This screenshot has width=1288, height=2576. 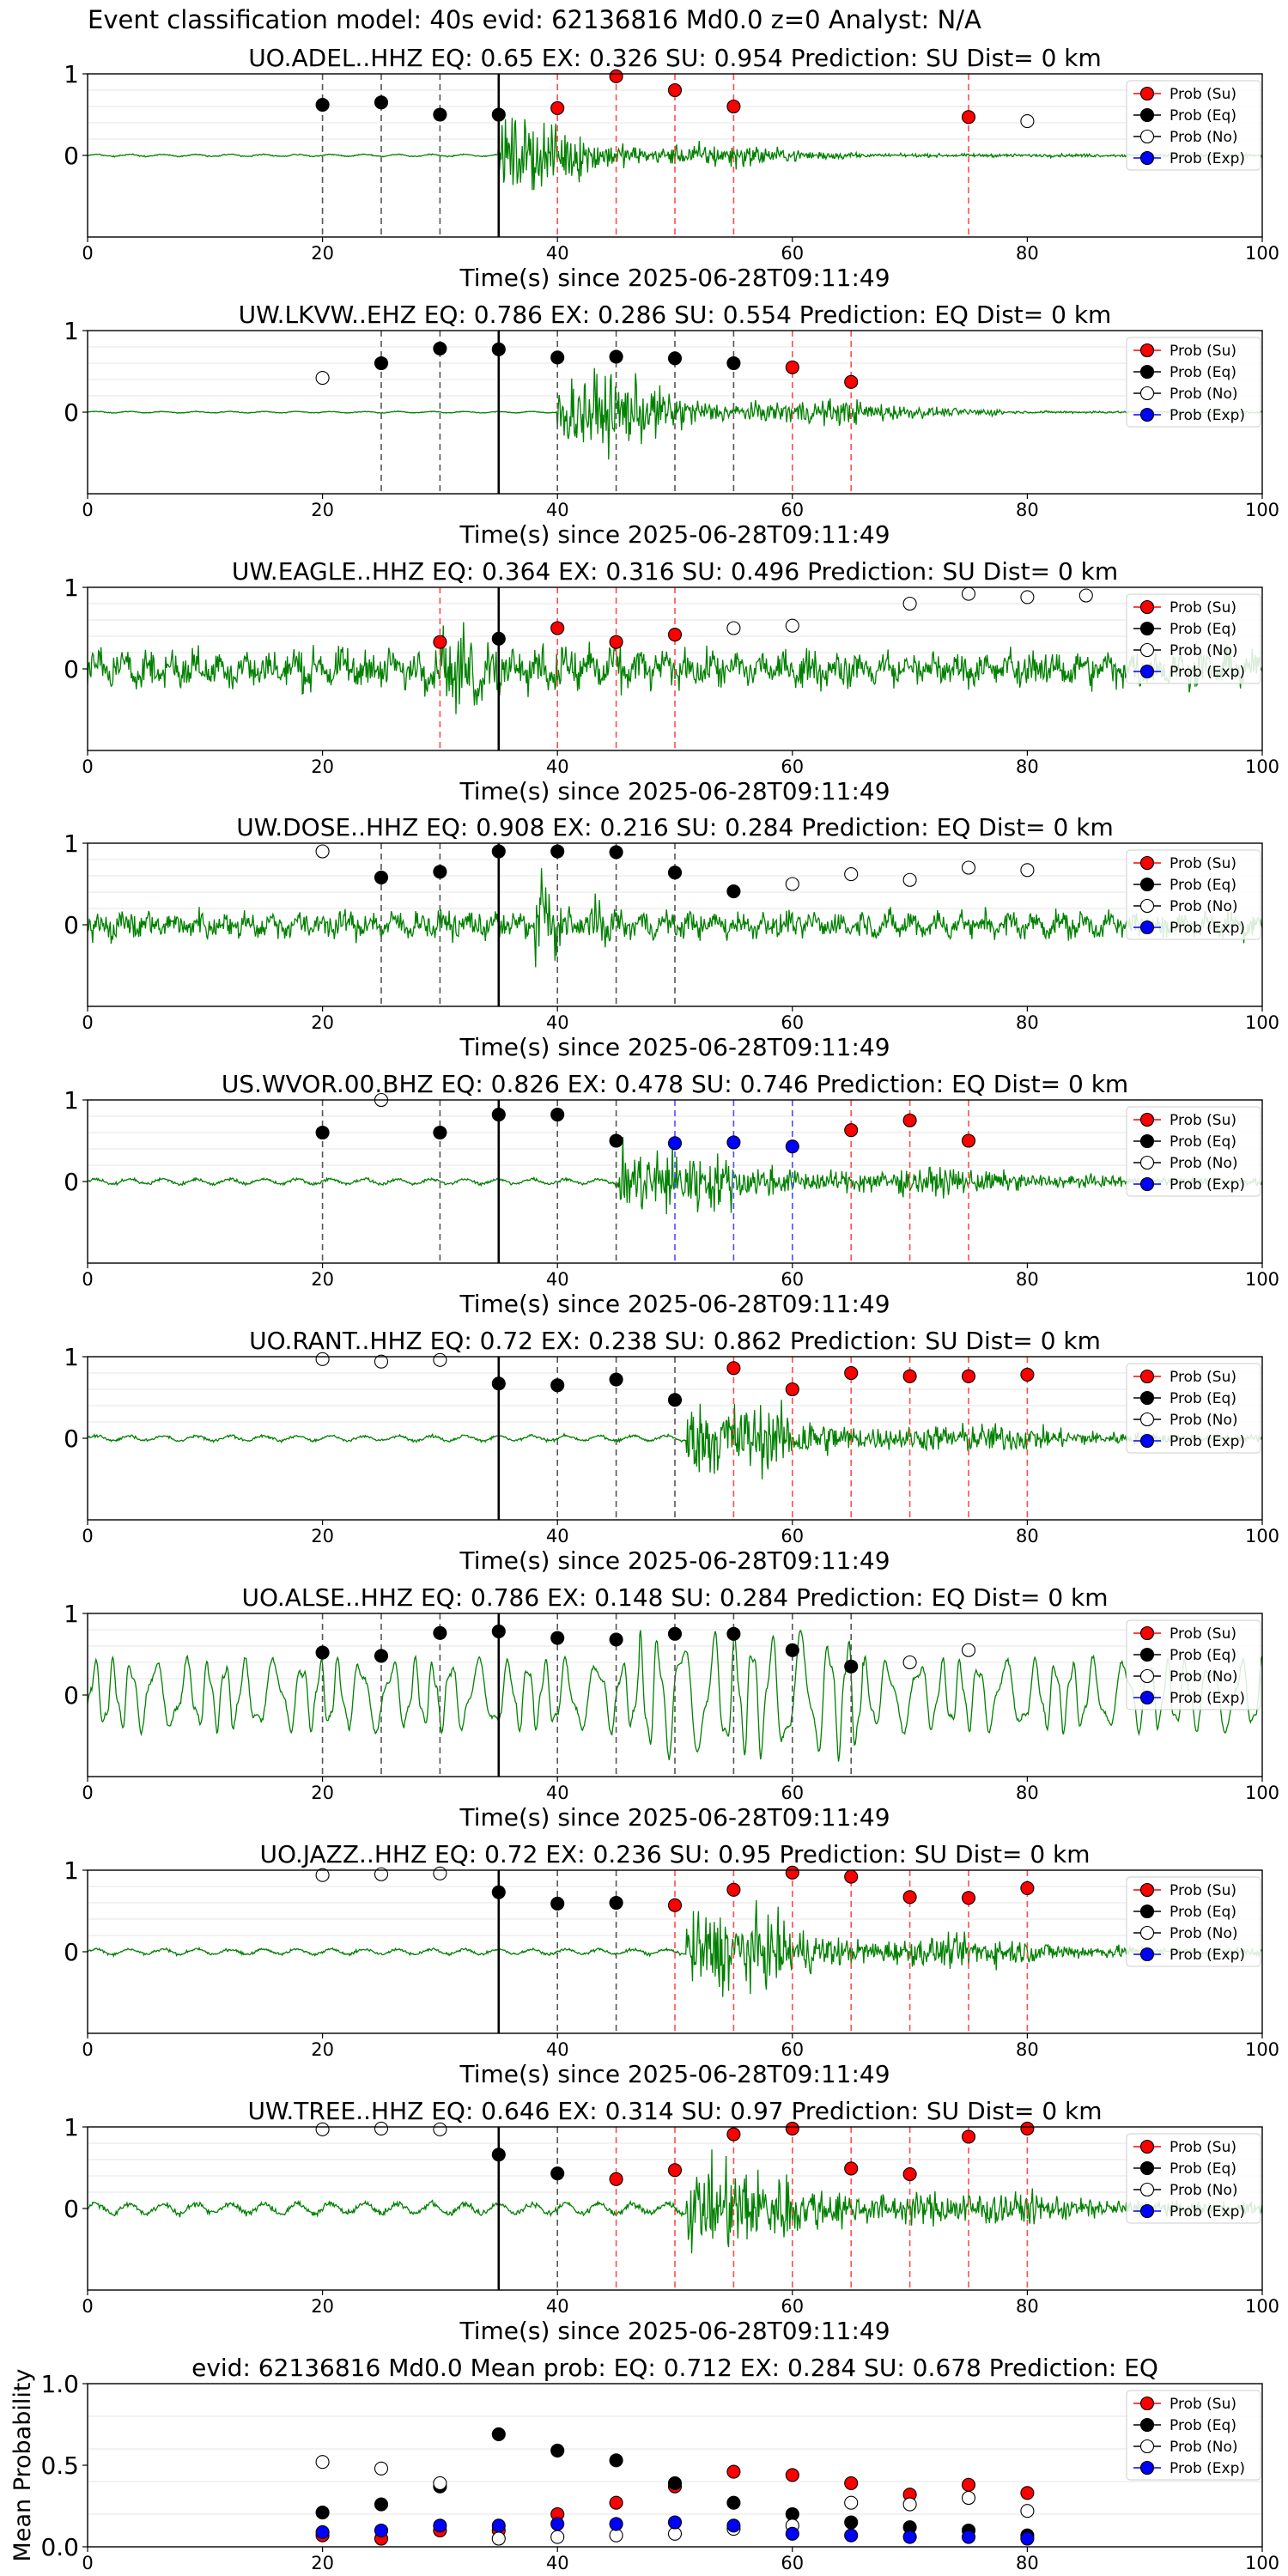 What do you see at coordinates (1193, 895) in the screenshot?
I see `legend: Prob (Su) Prob (Eq) Prob (No) Prob (Exp)` at bounding box center [1193, 895].